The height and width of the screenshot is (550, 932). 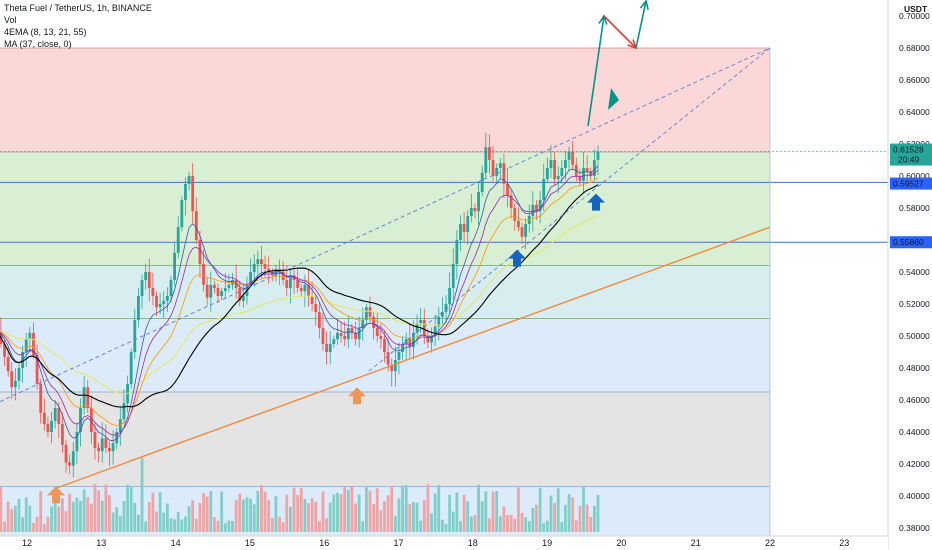 What do you see at coordinates (914, 496) in the screenshot?
I see `y-tick-label: 0.40000` at bounding box center [914, 496].